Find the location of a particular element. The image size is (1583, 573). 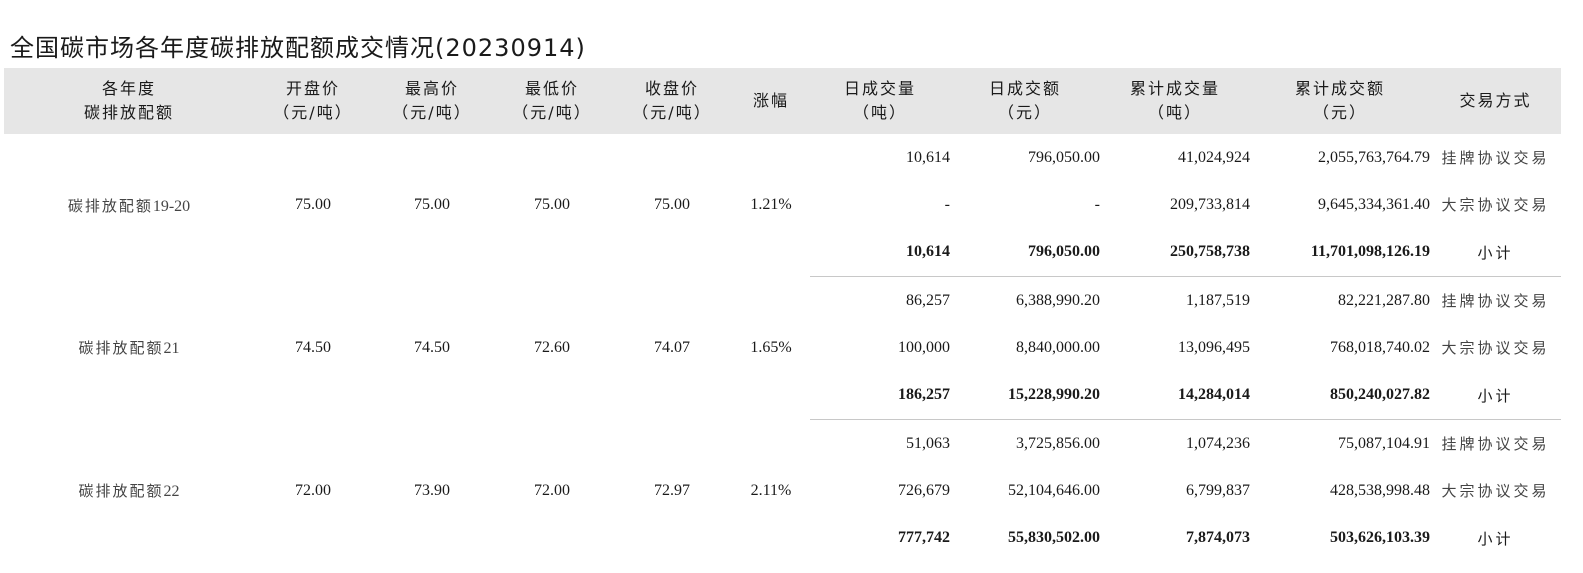

header-change: 涨幅 is located at coordinates (771, 101).